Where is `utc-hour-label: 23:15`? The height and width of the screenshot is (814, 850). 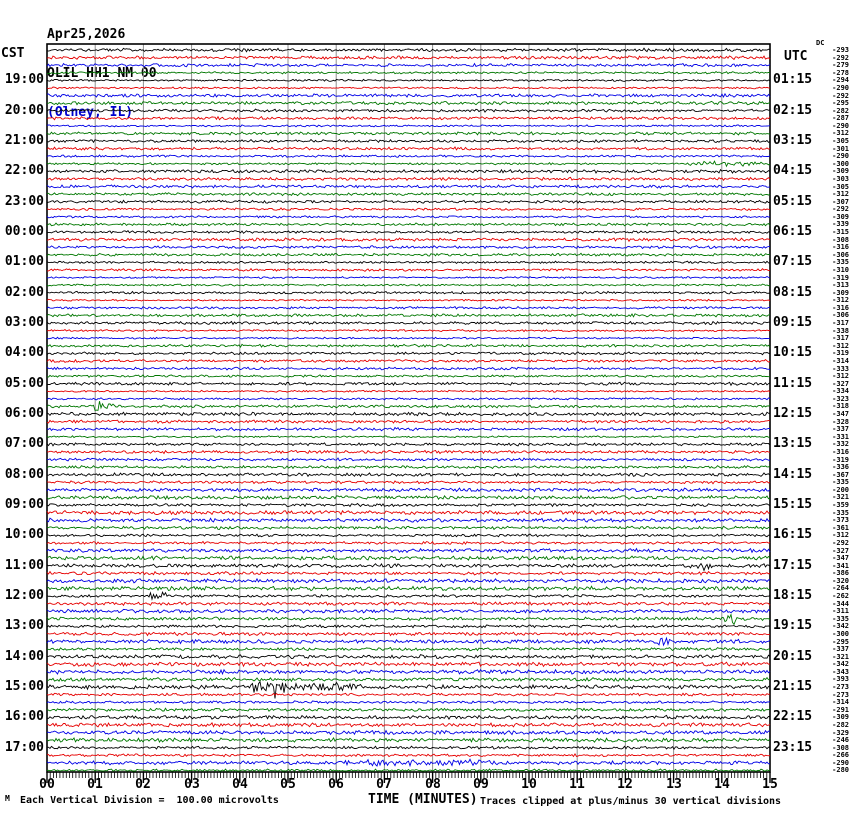 utc-hour-label: 23:15 is located at coordinates (793, 747).